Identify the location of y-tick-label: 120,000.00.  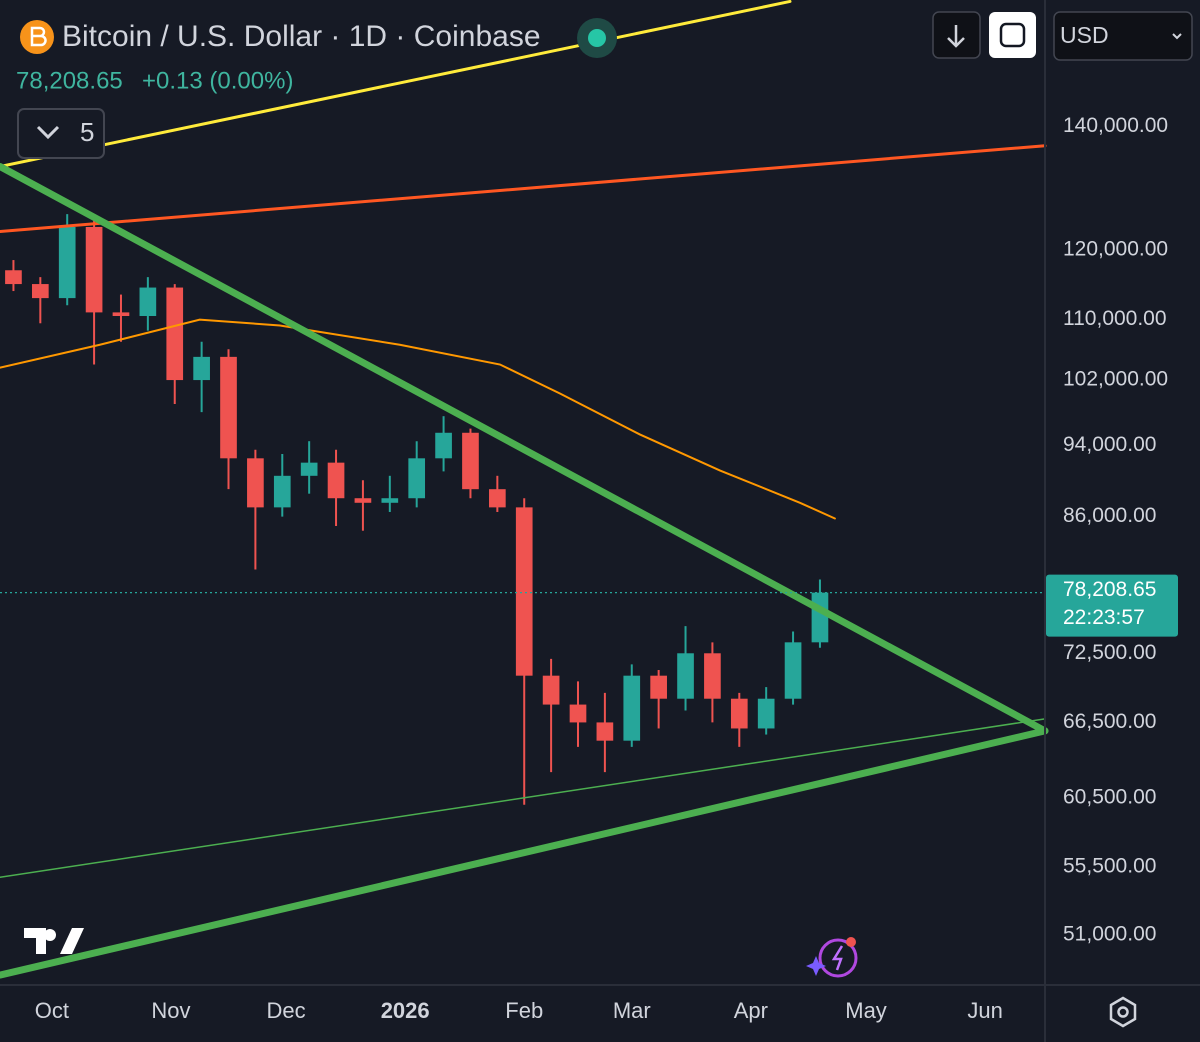
(1115, 249).